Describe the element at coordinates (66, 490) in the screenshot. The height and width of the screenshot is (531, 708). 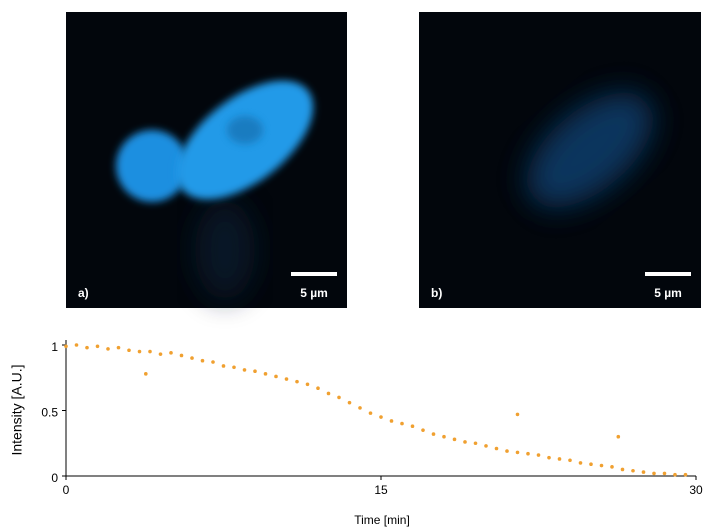
I see `x-tick-label: 0` at that location.